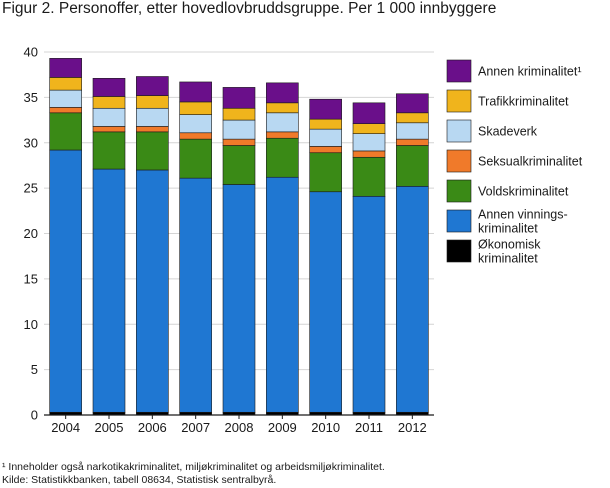 The image size is (610, 488). Describe the element at coordinates (152, 129) in the screenshot. I see `bar-segment-2006-s3` at that location.